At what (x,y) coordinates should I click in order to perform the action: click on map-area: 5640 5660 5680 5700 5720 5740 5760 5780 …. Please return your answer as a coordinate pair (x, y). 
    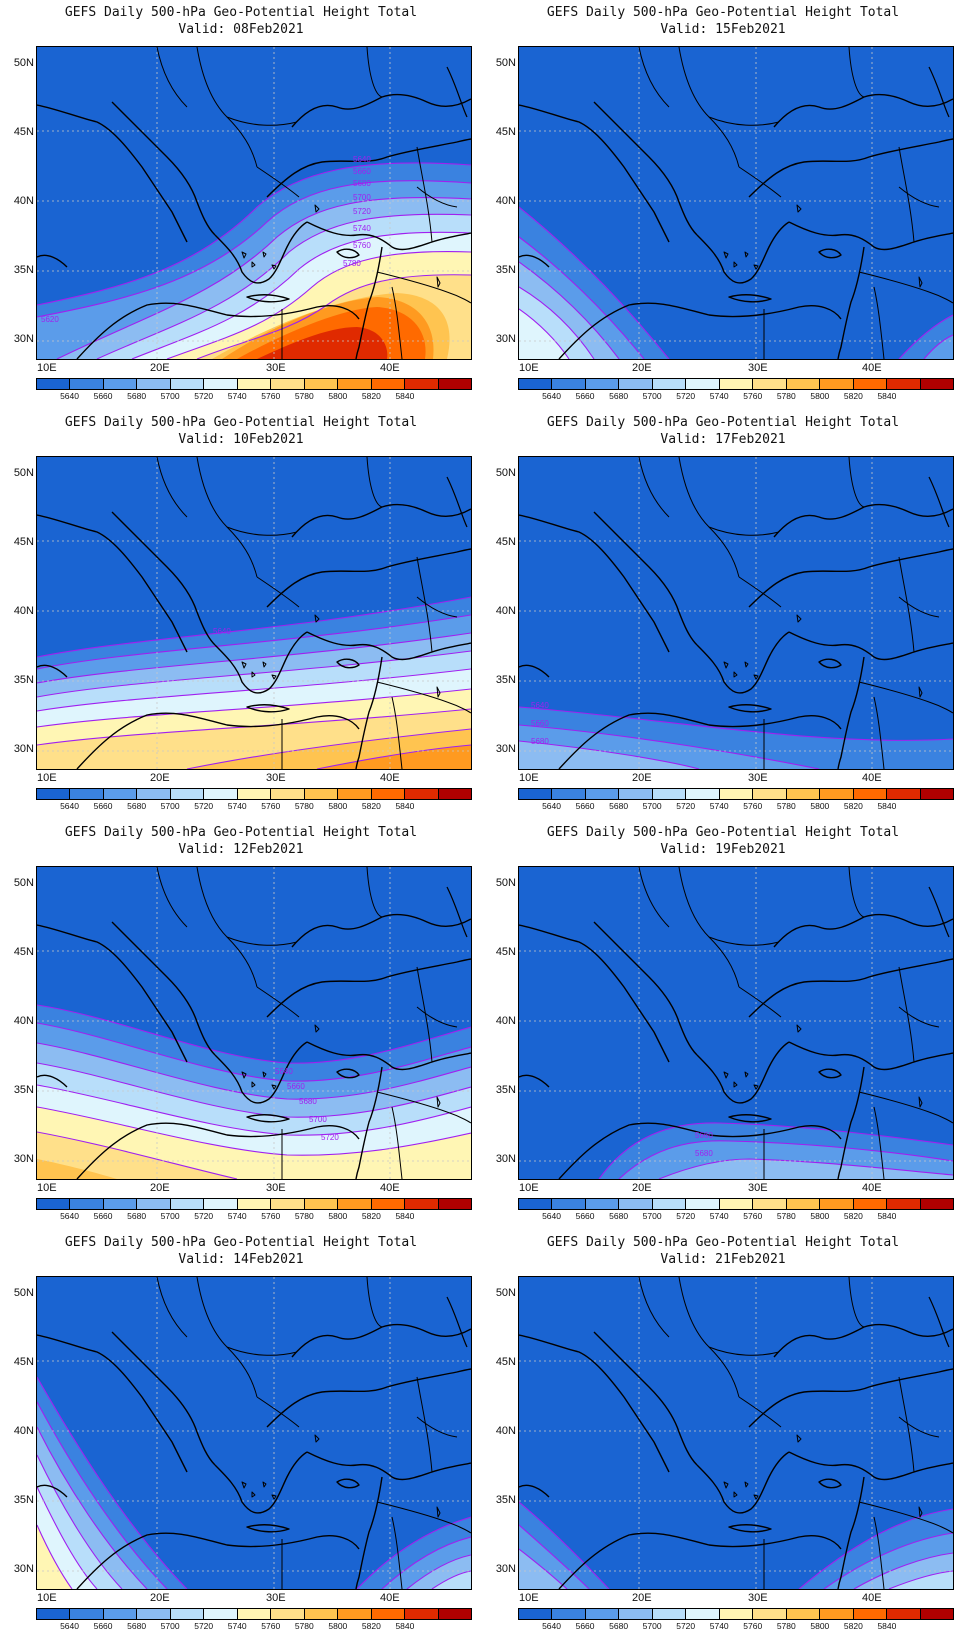
    Looking at the image, I should click on (254, 203).